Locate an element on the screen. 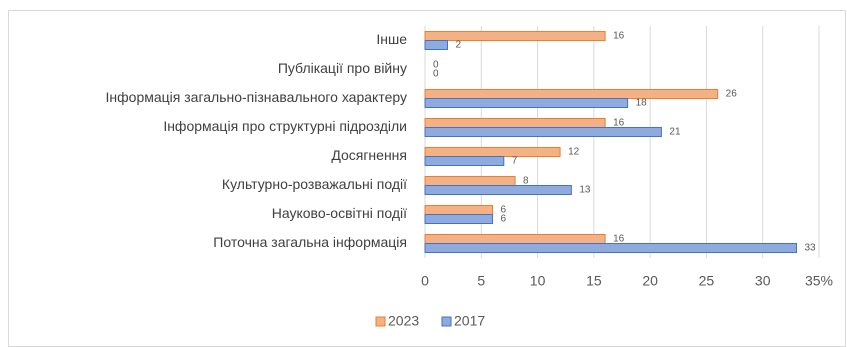 This screenshot has width=847, height=347. category-label: Інше is located at coordinates (391, 39).